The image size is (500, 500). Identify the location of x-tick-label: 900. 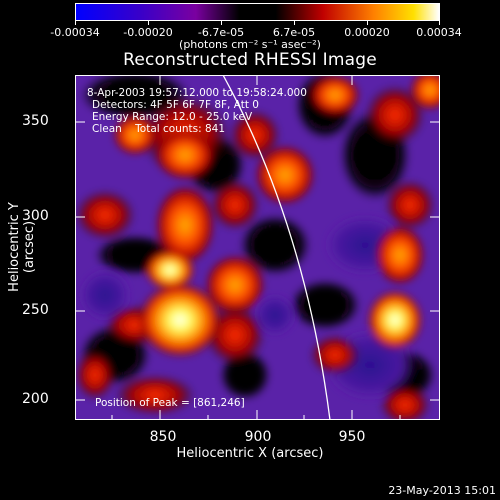
(258, 437).